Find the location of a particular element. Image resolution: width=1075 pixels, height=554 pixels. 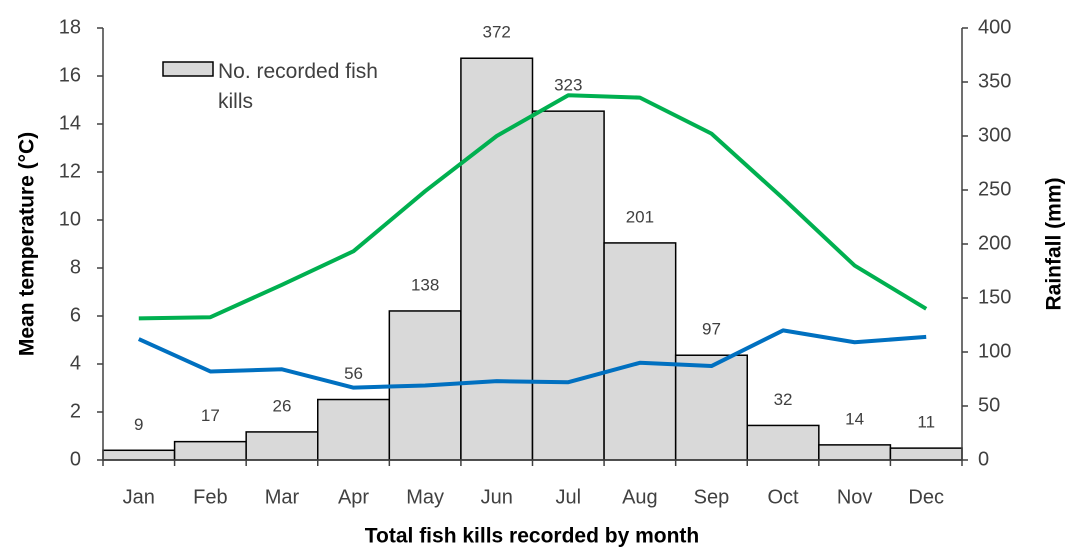

y2-tick-label: 150 is located at coordinates (994, 297).